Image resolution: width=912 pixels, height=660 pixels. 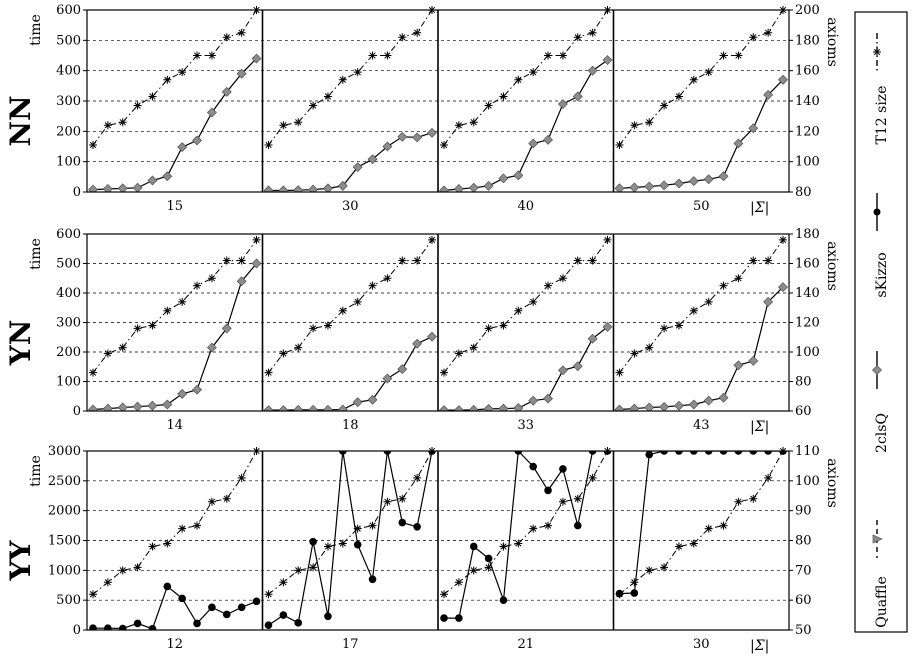 I want to click on axioms-tick-label: 100, so click(x=807, y=481).